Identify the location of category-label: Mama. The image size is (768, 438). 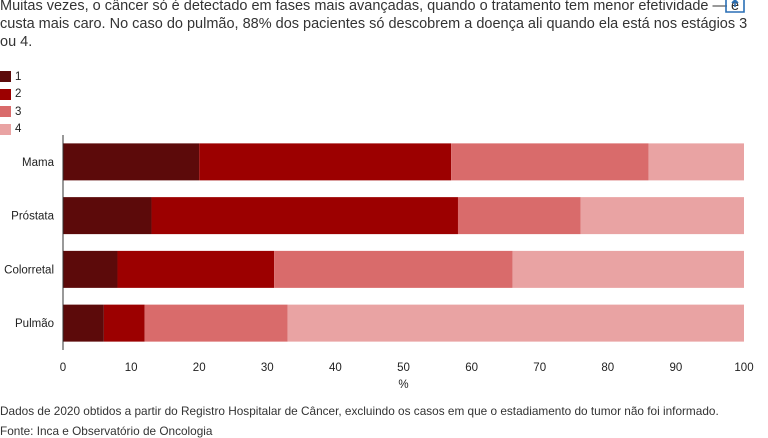
(38, 163).